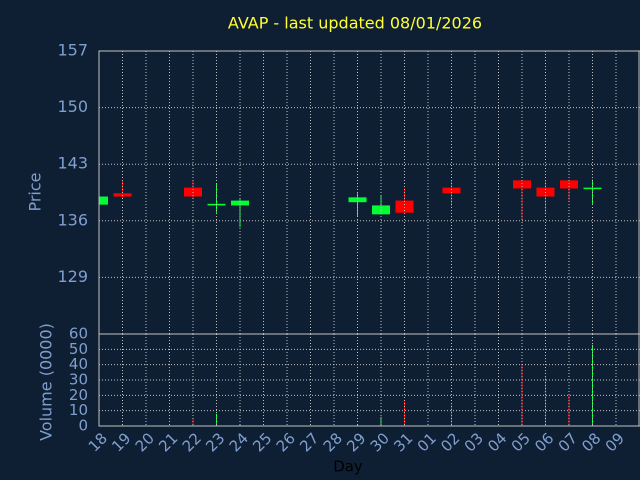  What do you see at coordinates (78, 410) in the screenshot?
I see `volume-tick-label: 10` at bounding box center [78, 410].